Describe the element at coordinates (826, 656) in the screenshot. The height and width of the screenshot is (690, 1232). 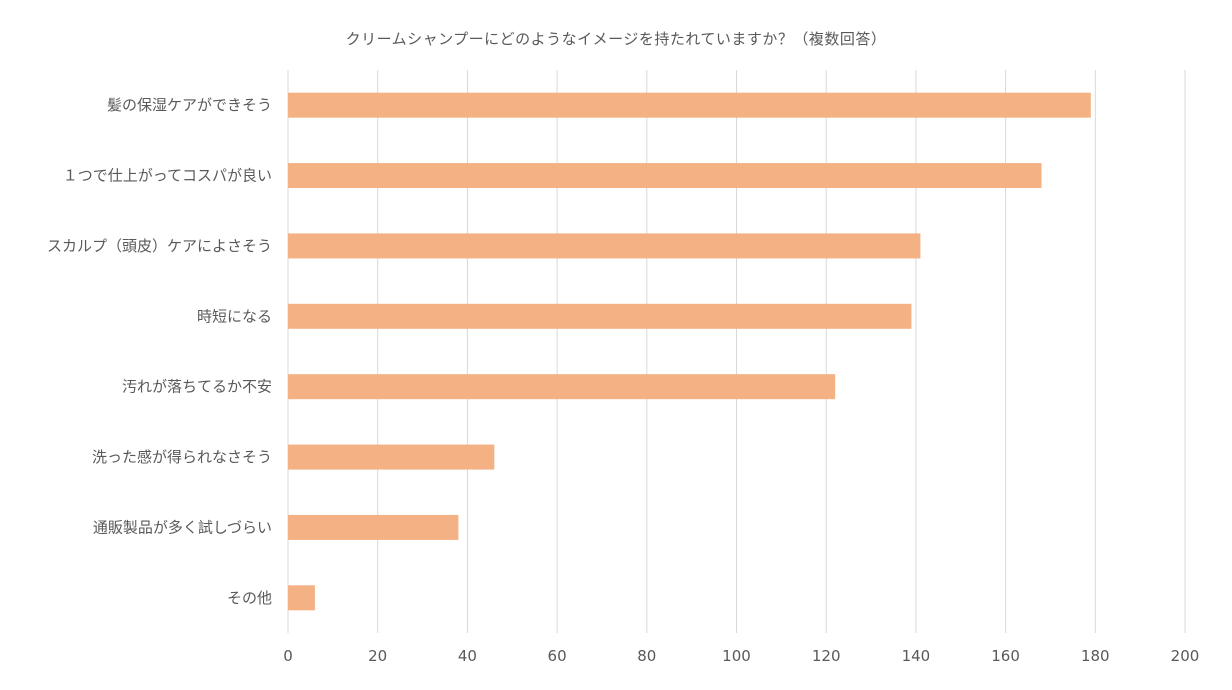
I see `x-tick-label: 120` at that location.